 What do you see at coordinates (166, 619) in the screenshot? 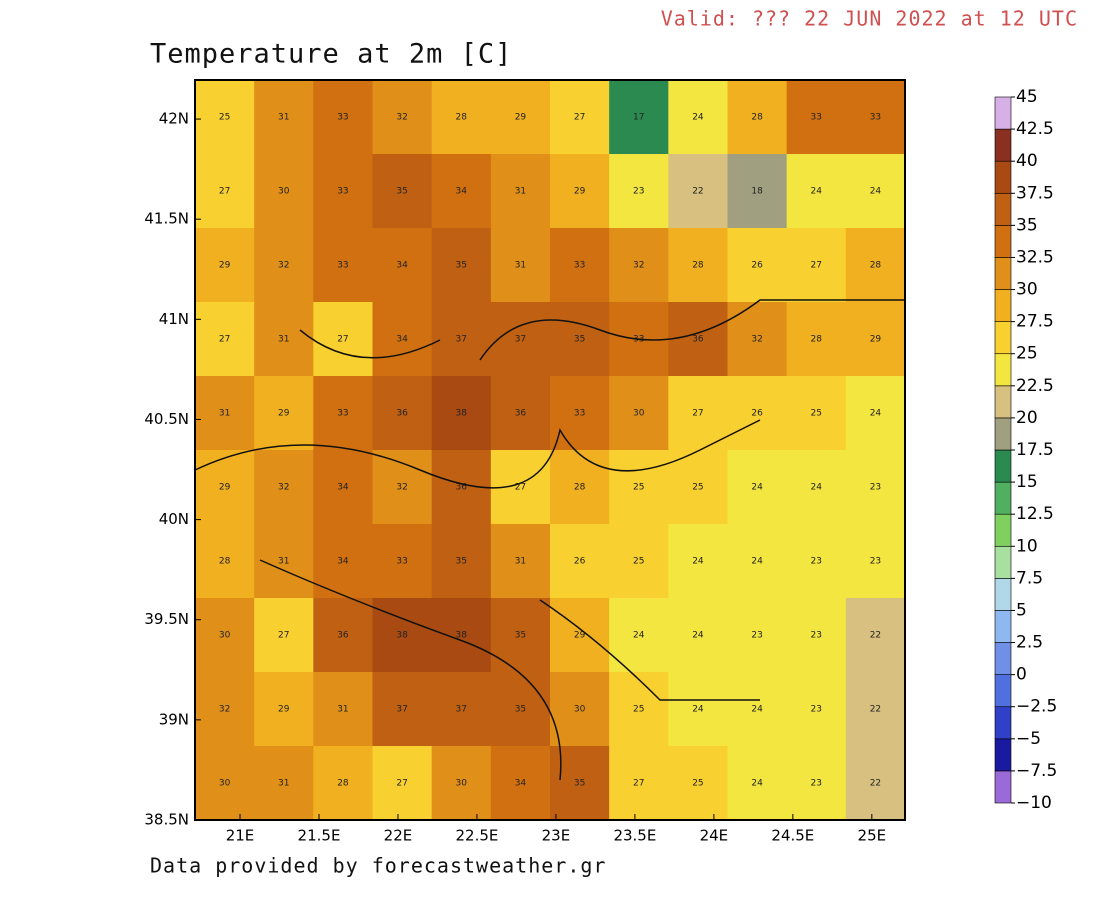
I see `y-tick-label: 39.5N` at bounding box center [166, 619].